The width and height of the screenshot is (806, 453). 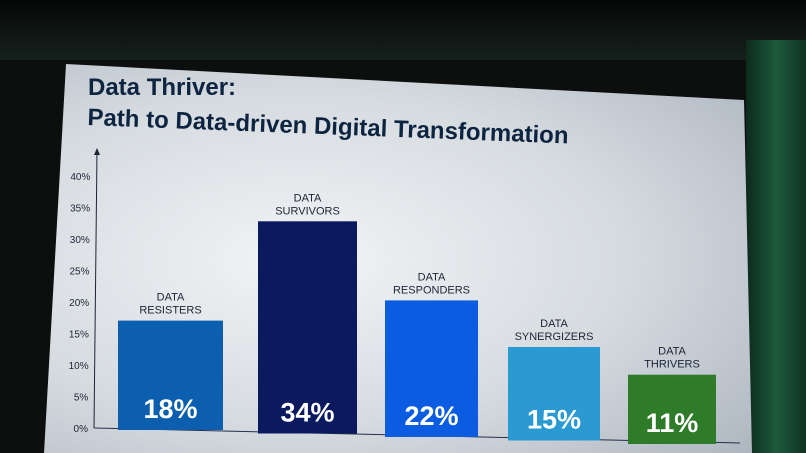 What do you see at coordinates (162, 87) in the screenshot?
I see `chart-title: Data Thriver:` at bounding box center [162, 87].